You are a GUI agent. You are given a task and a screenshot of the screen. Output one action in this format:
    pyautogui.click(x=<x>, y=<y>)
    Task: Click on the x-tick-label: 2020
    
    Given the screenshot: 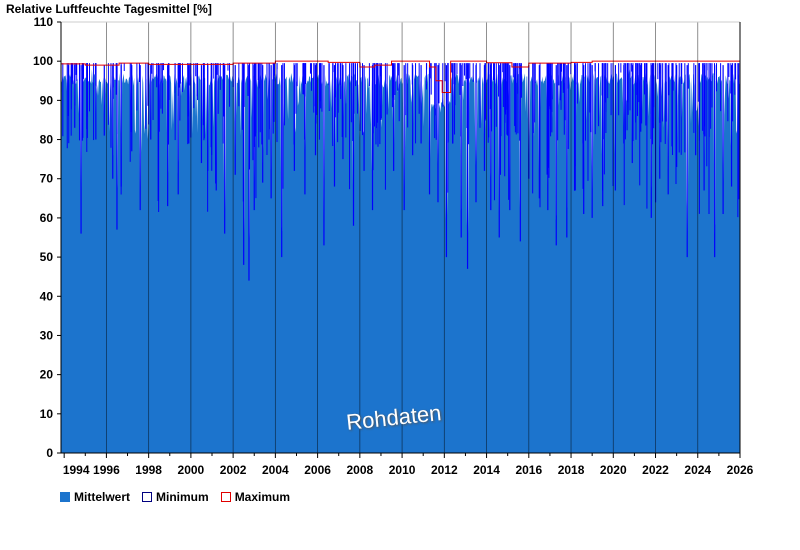 What is the action you would take?
    pyautogui.click(x=613, y=470)
    